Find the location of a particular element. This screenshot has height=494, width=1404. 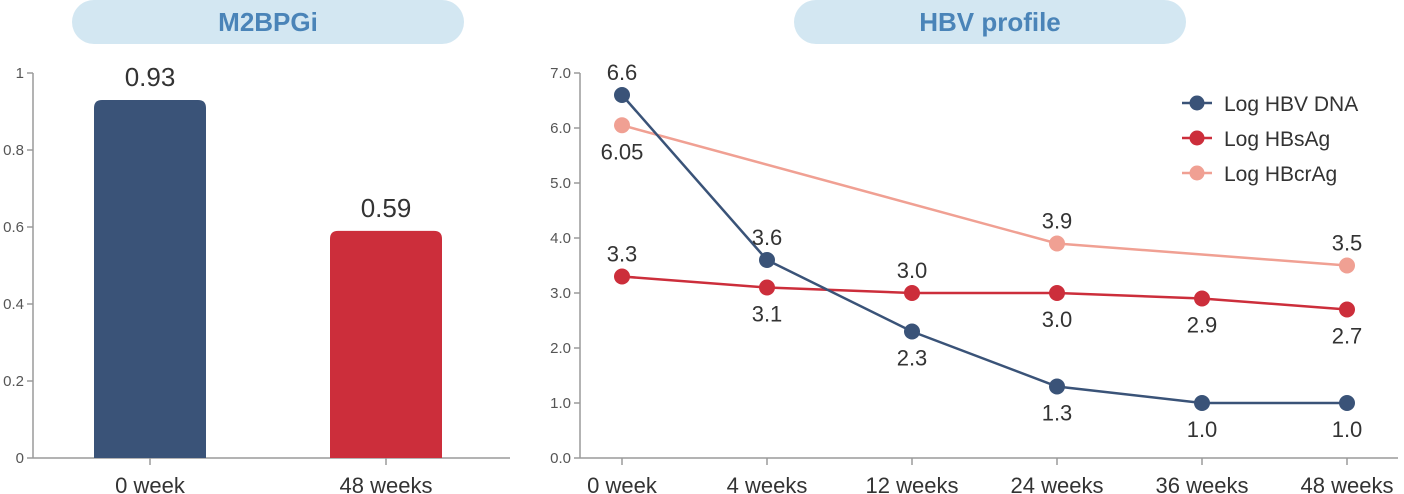

bar-x-tick-label: 48 weeks is located at coordinates (386, 483).